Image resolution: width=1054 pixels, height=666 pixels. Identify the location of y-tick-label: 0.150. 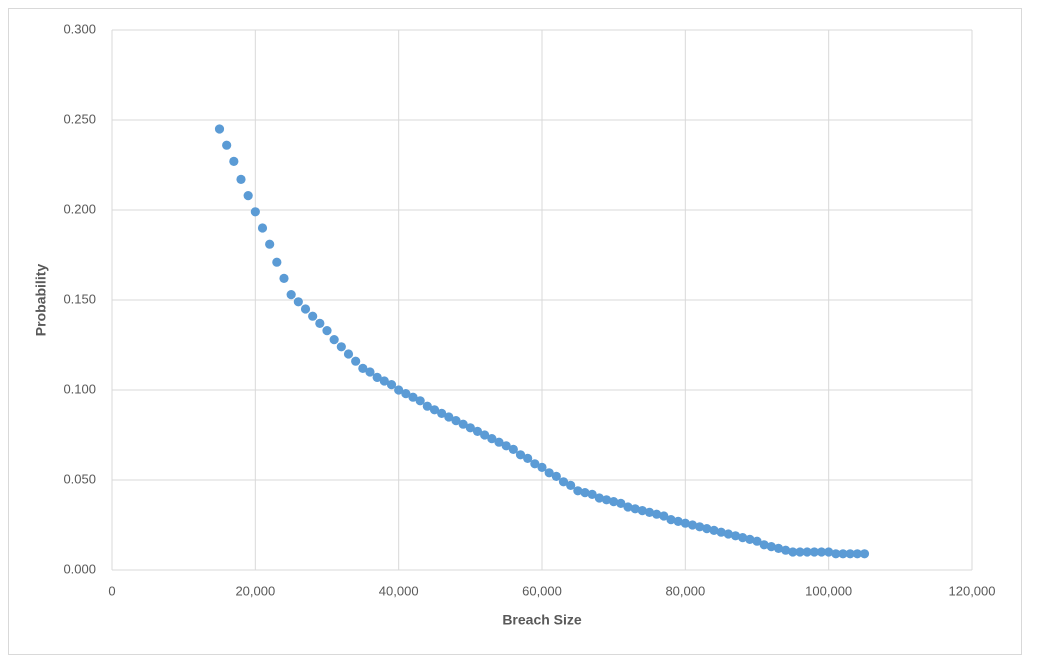
(79, 298).